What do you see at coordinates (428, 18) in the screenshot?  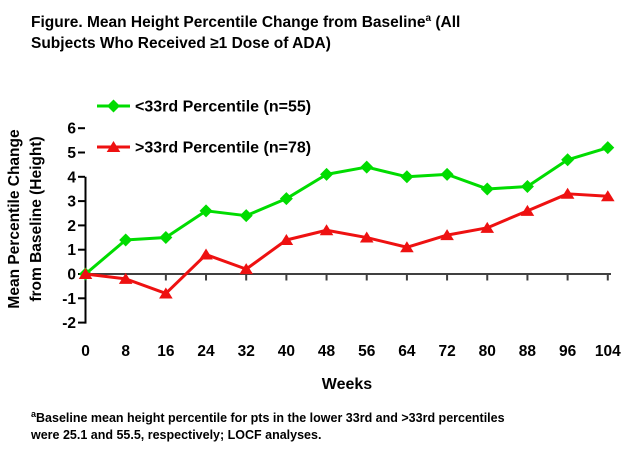 I see `figure-title-superscript: a` at bounding box center [428, 18].